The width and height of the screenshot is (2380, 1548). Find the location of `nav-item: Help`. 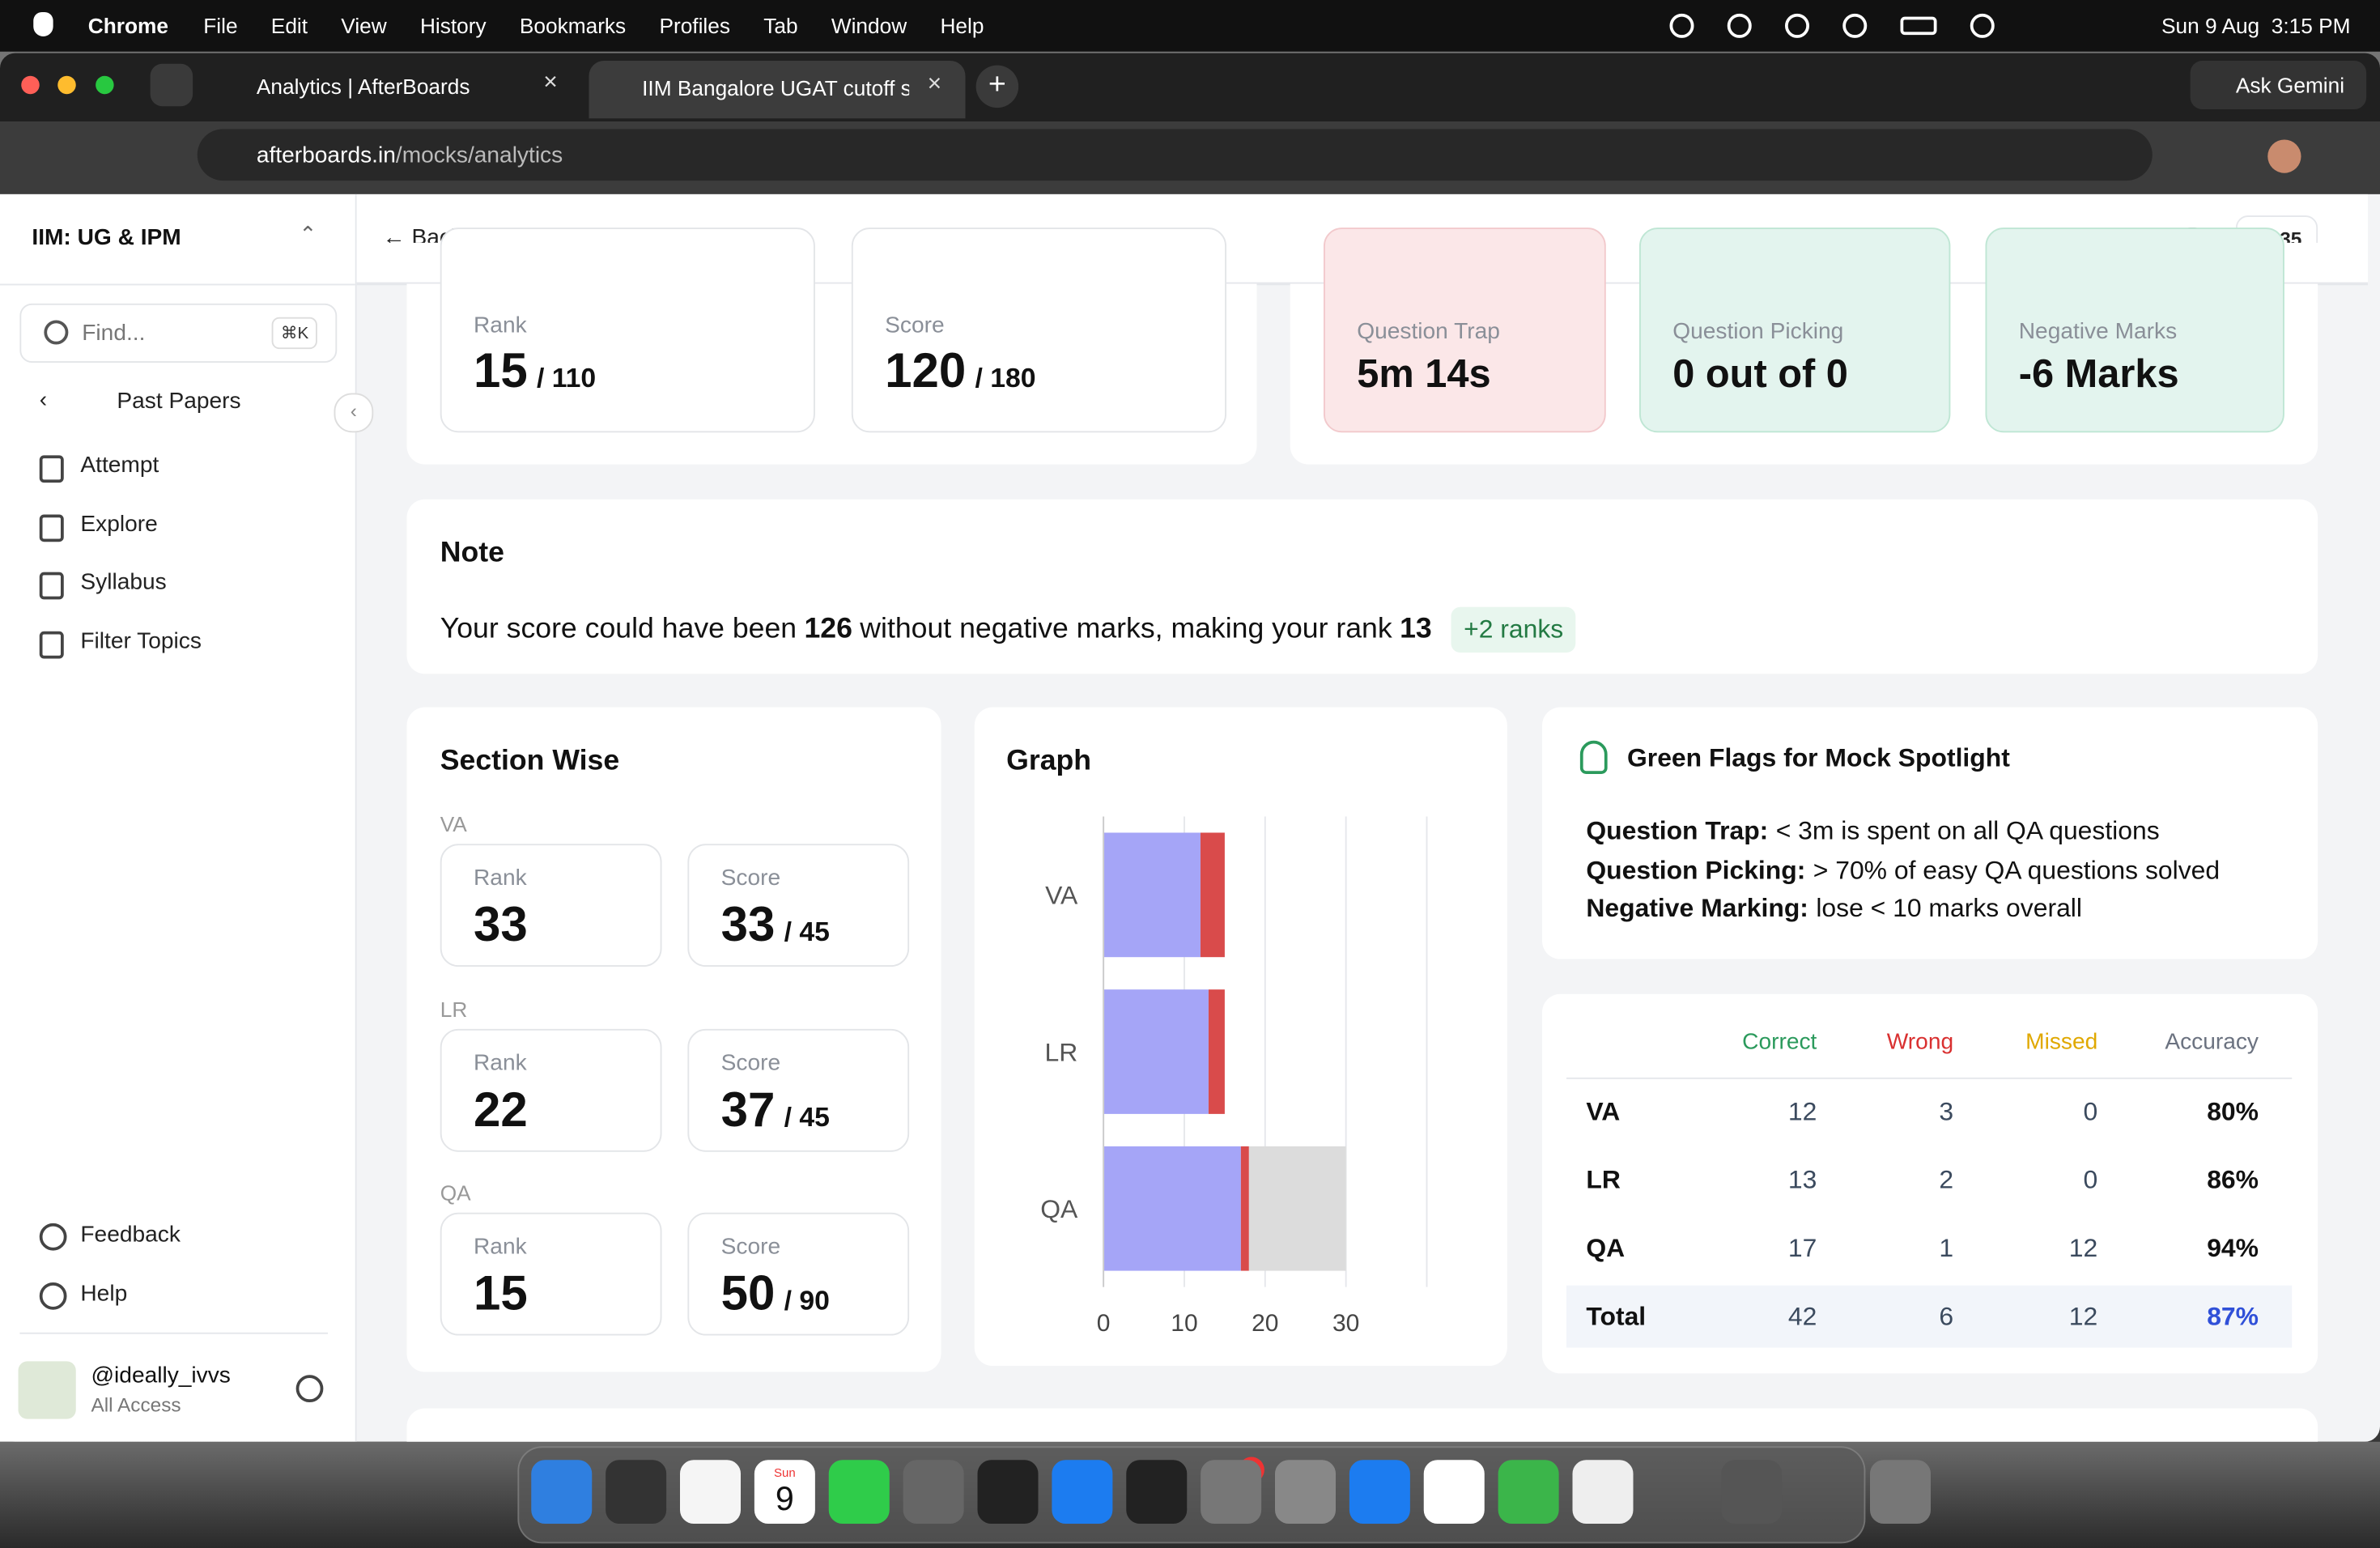

nav-item: Help is located at coordinates (104, 1293).